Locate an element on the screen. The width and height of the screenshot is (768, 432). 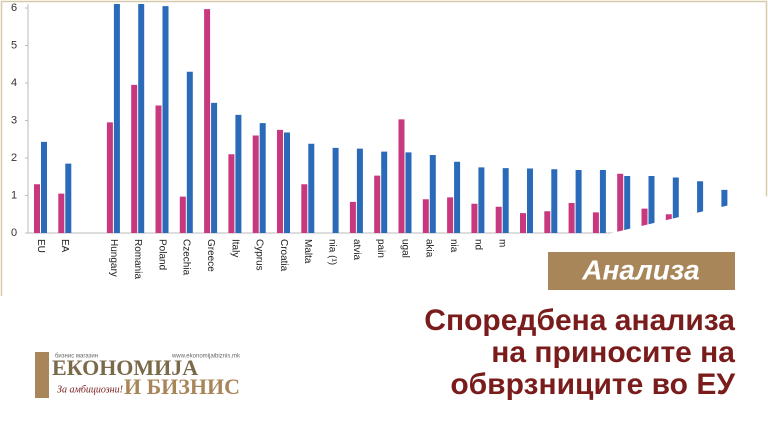
x-tick-label: EA is located at coordinates (64, 246).